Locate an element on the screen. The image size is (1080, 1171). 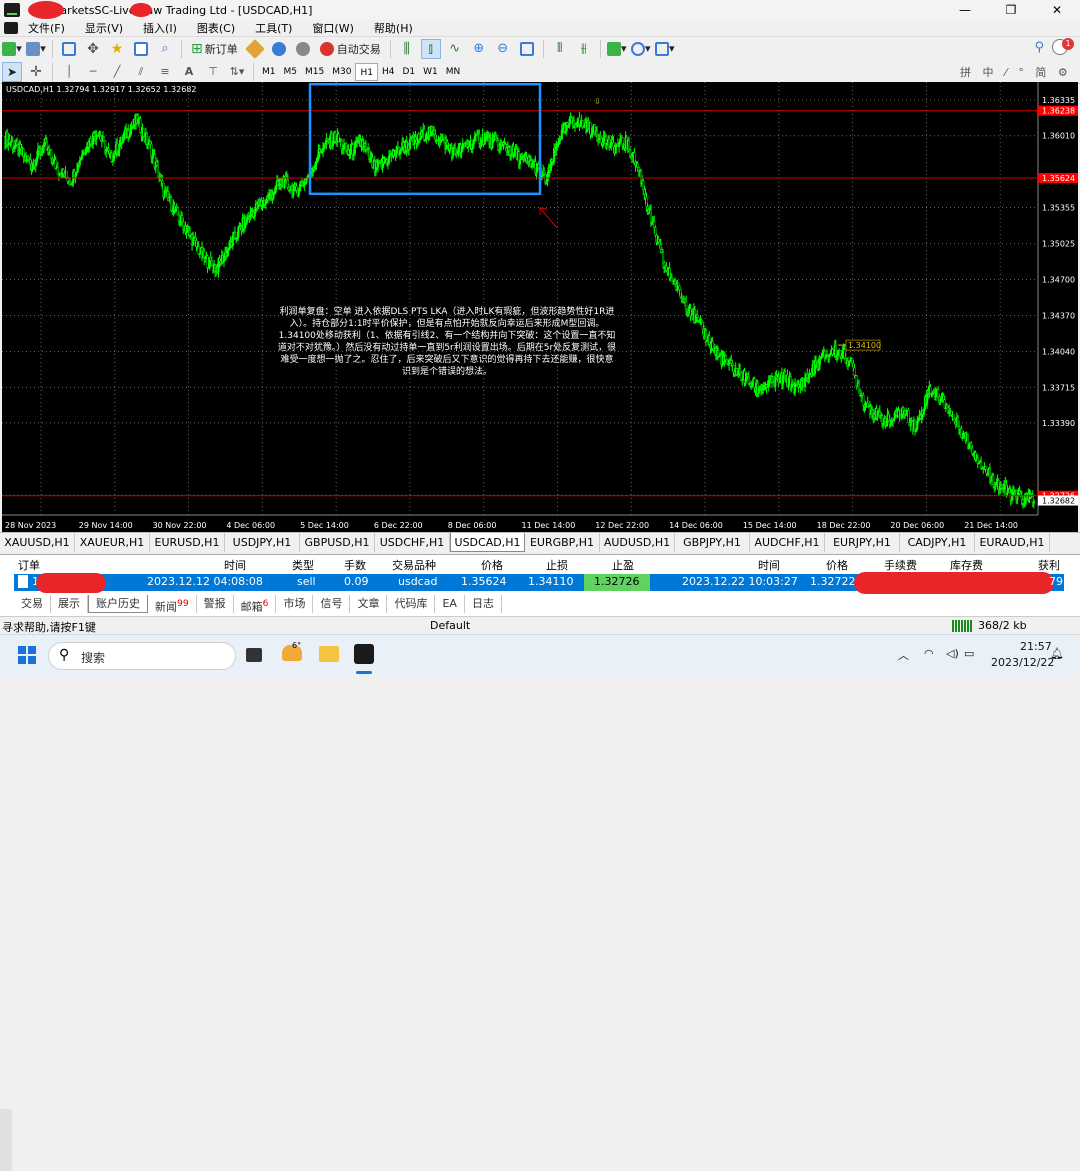
col-profit: 获利 is located at coordinates (1049, 565).